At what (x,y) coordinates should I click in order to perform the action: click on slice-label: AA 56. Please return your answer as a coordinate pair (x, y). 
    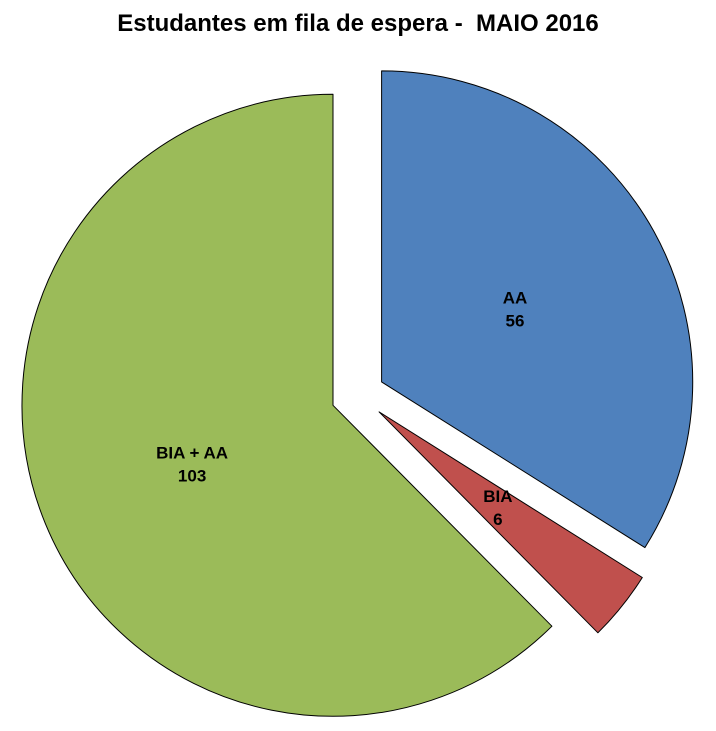
    Looking at the image, I should click on (515, 309).